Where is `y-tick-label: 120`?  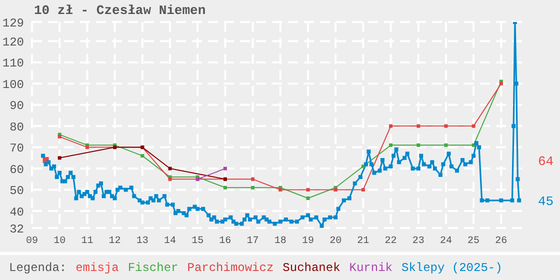 y-tick-label: 120 is located at coordinates (13, 42).